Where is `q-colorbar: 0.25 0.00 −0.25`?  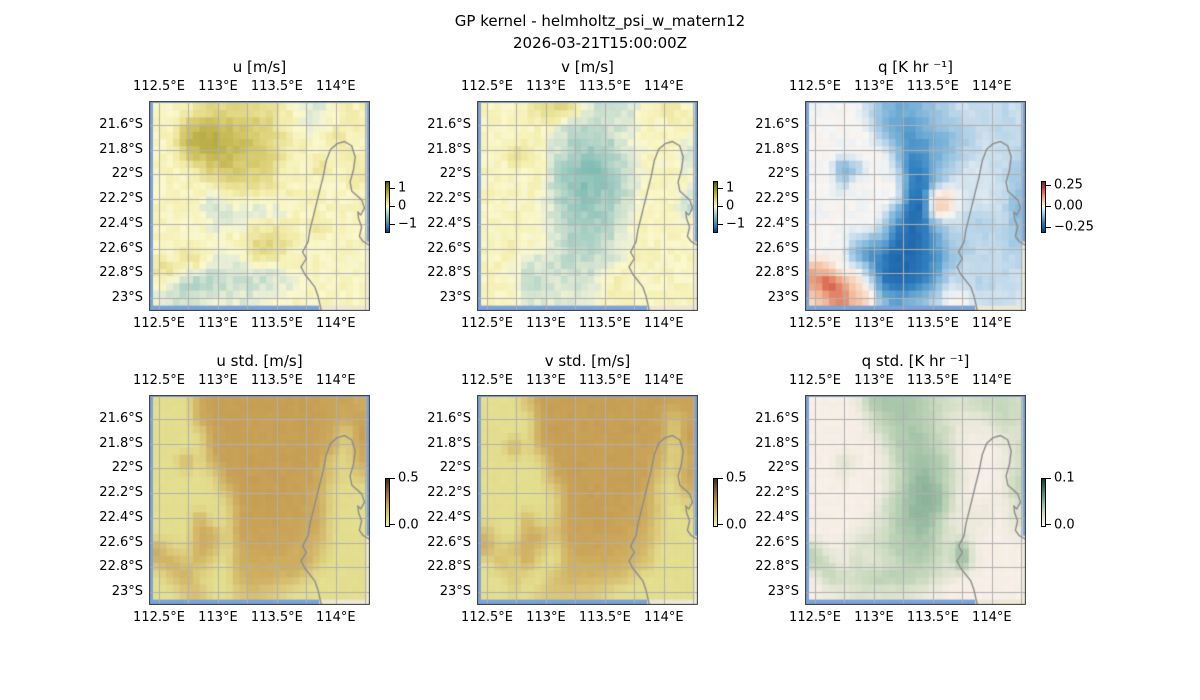
q-colorbar: 0.25 0.00 −0.25 is located at coordinates (1071, 206).